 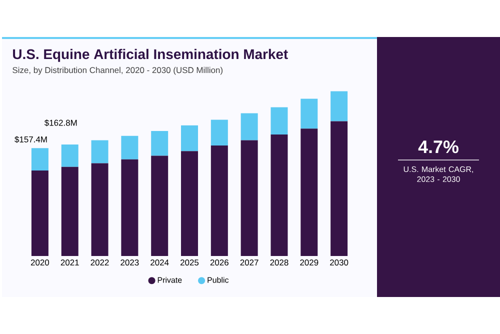 I want to click on x-tick-label: 2022, so click(x=99, y=263).